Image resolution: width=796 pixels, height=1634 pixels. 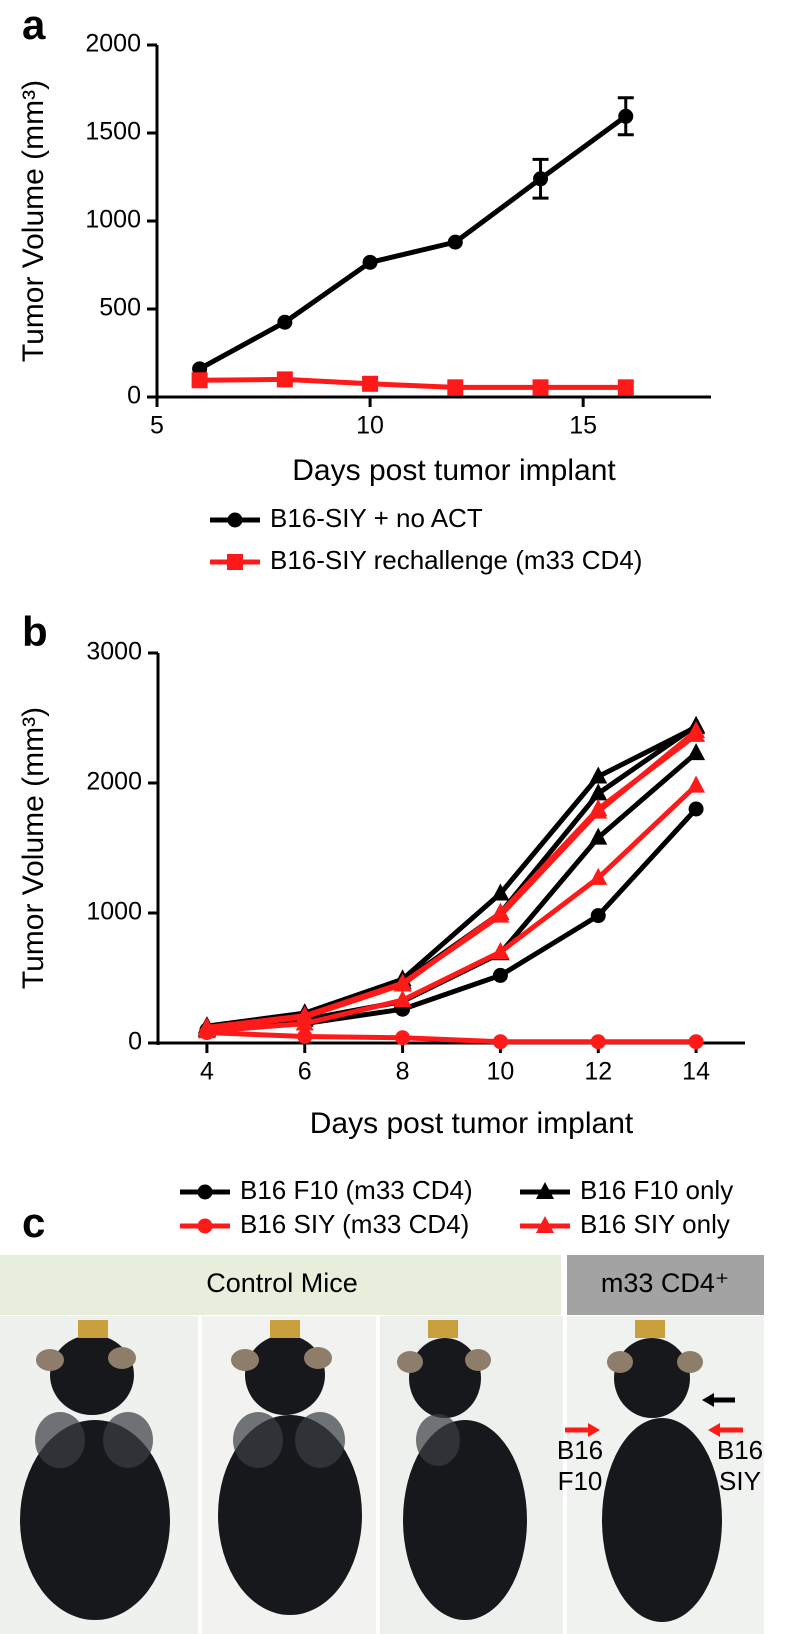 What do you see at coordinates (354, 1224) in the screenshot?
I see `legend-label: B16 SIY (m33 CD4)` at bounding box center [354, 1224].